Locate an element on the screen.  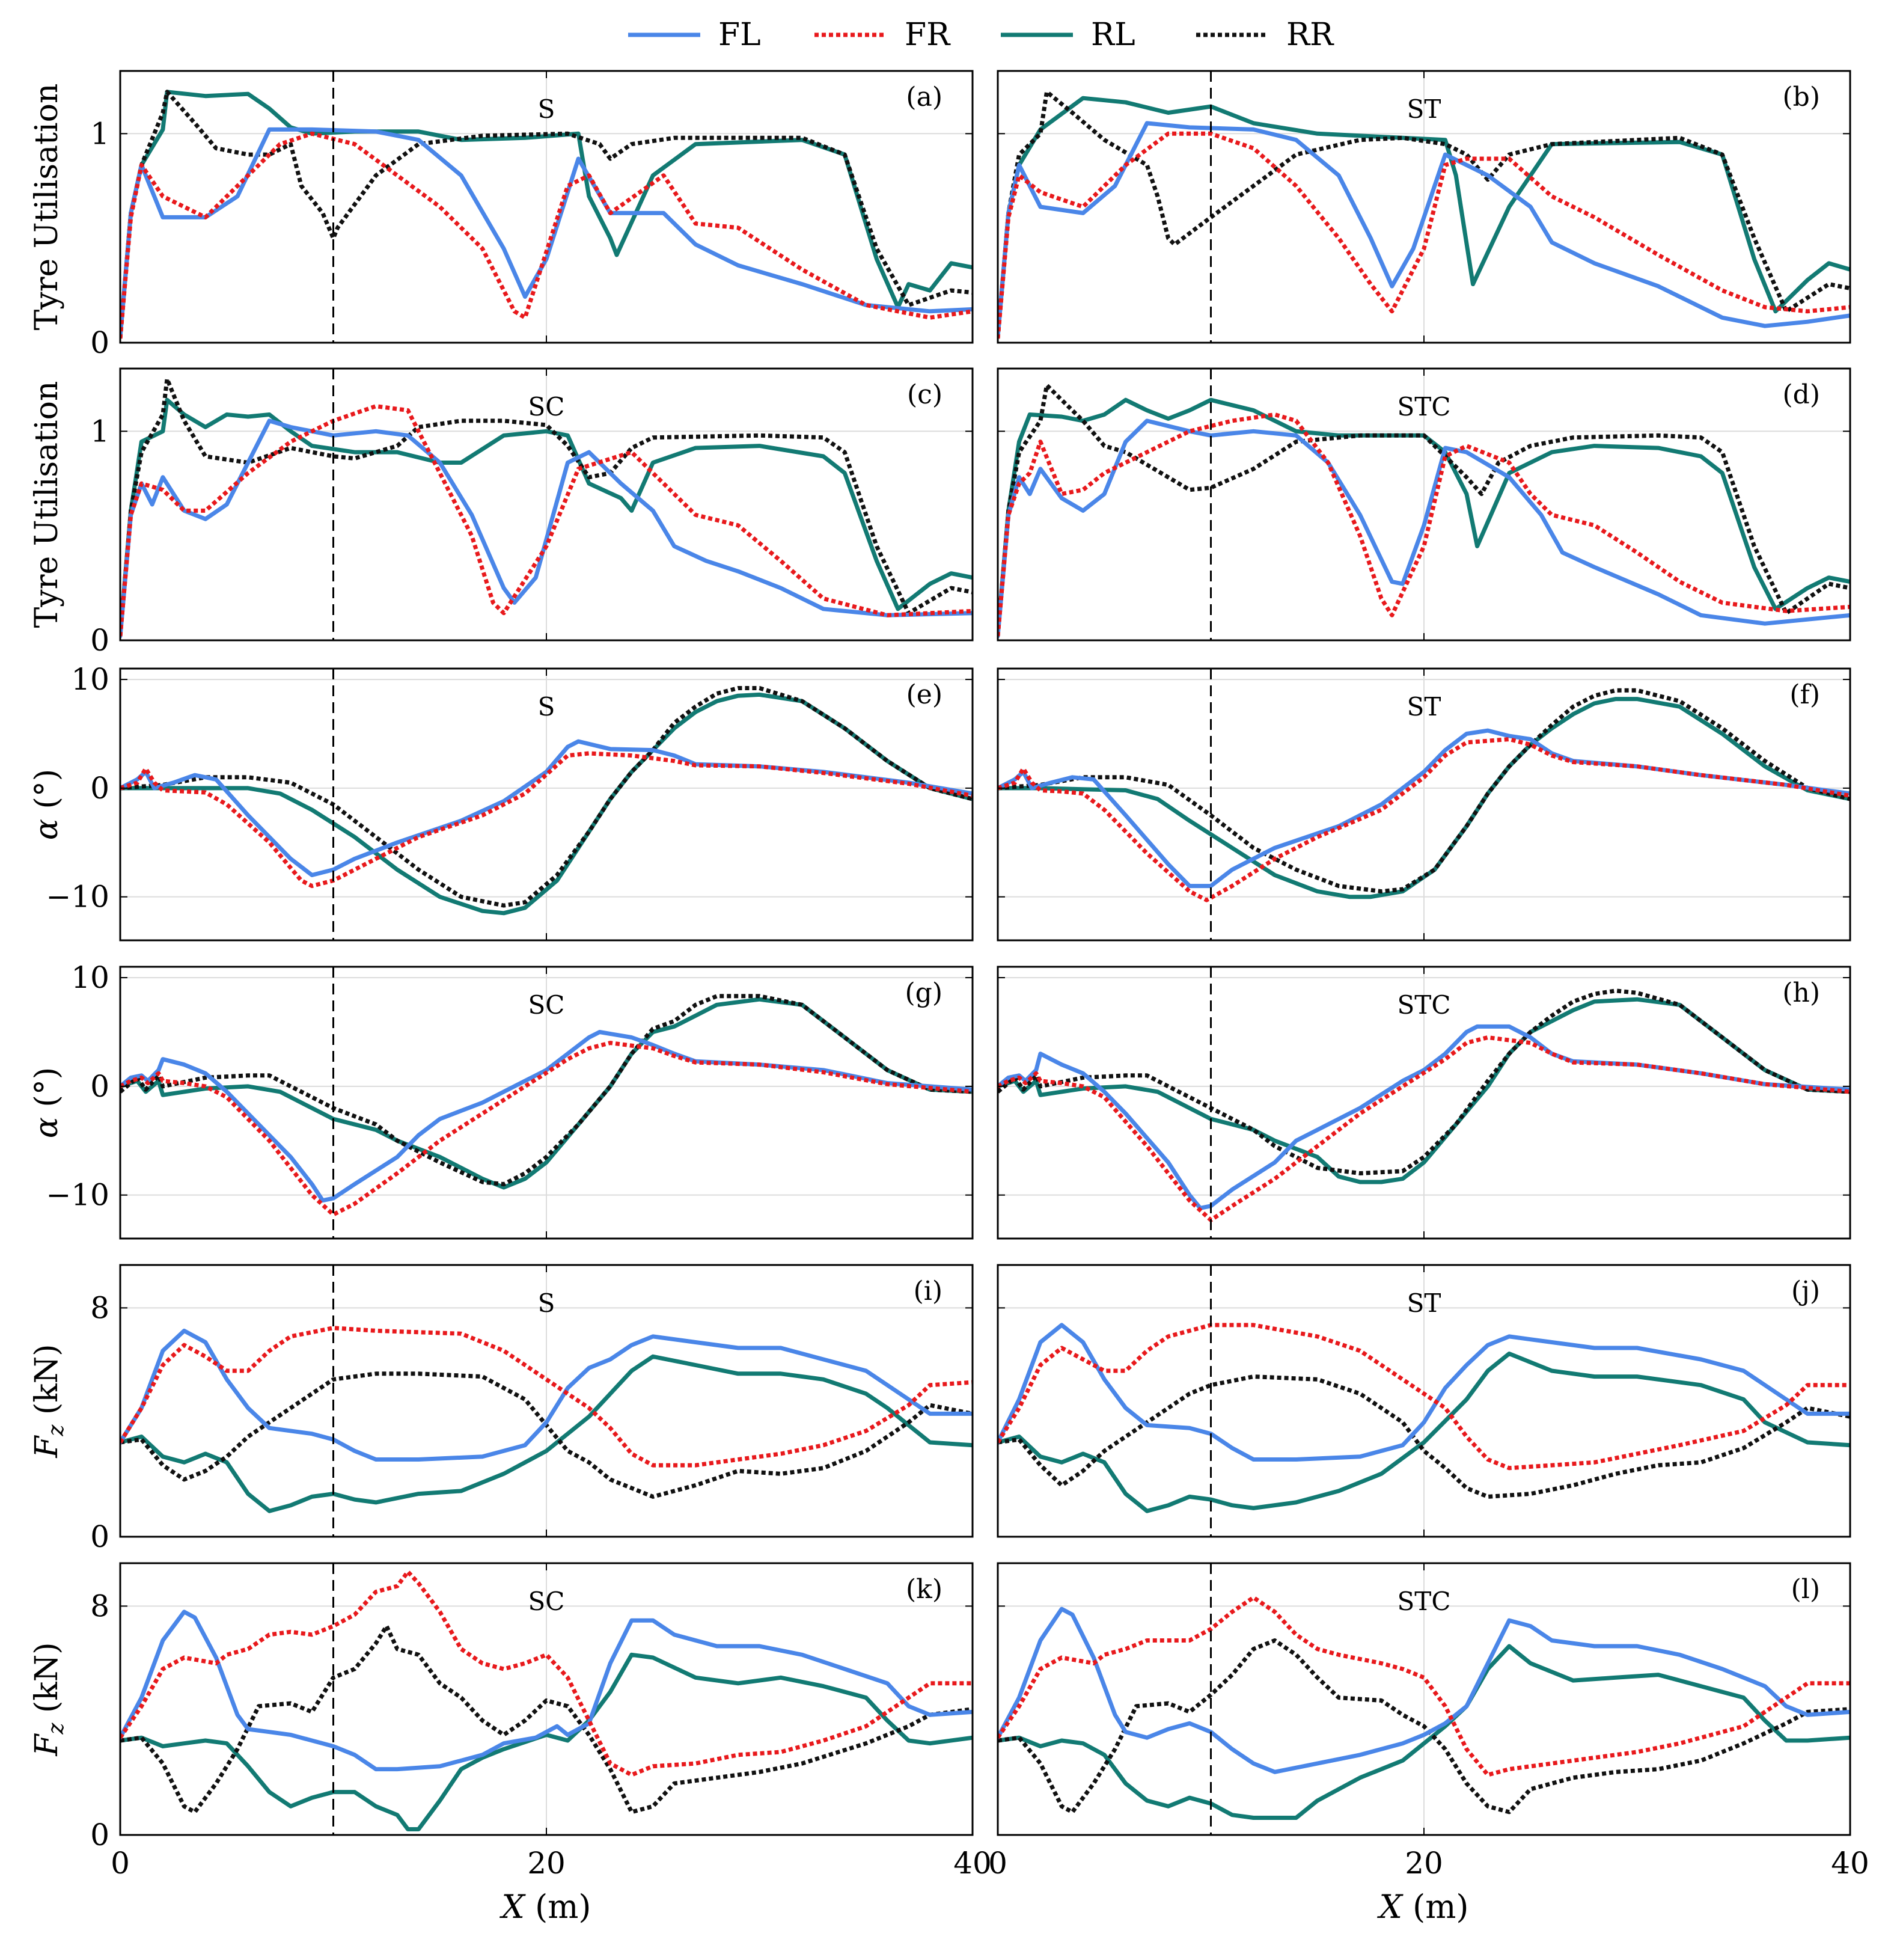
legend-label-rr: RR is located at coordinates (1310, 35).